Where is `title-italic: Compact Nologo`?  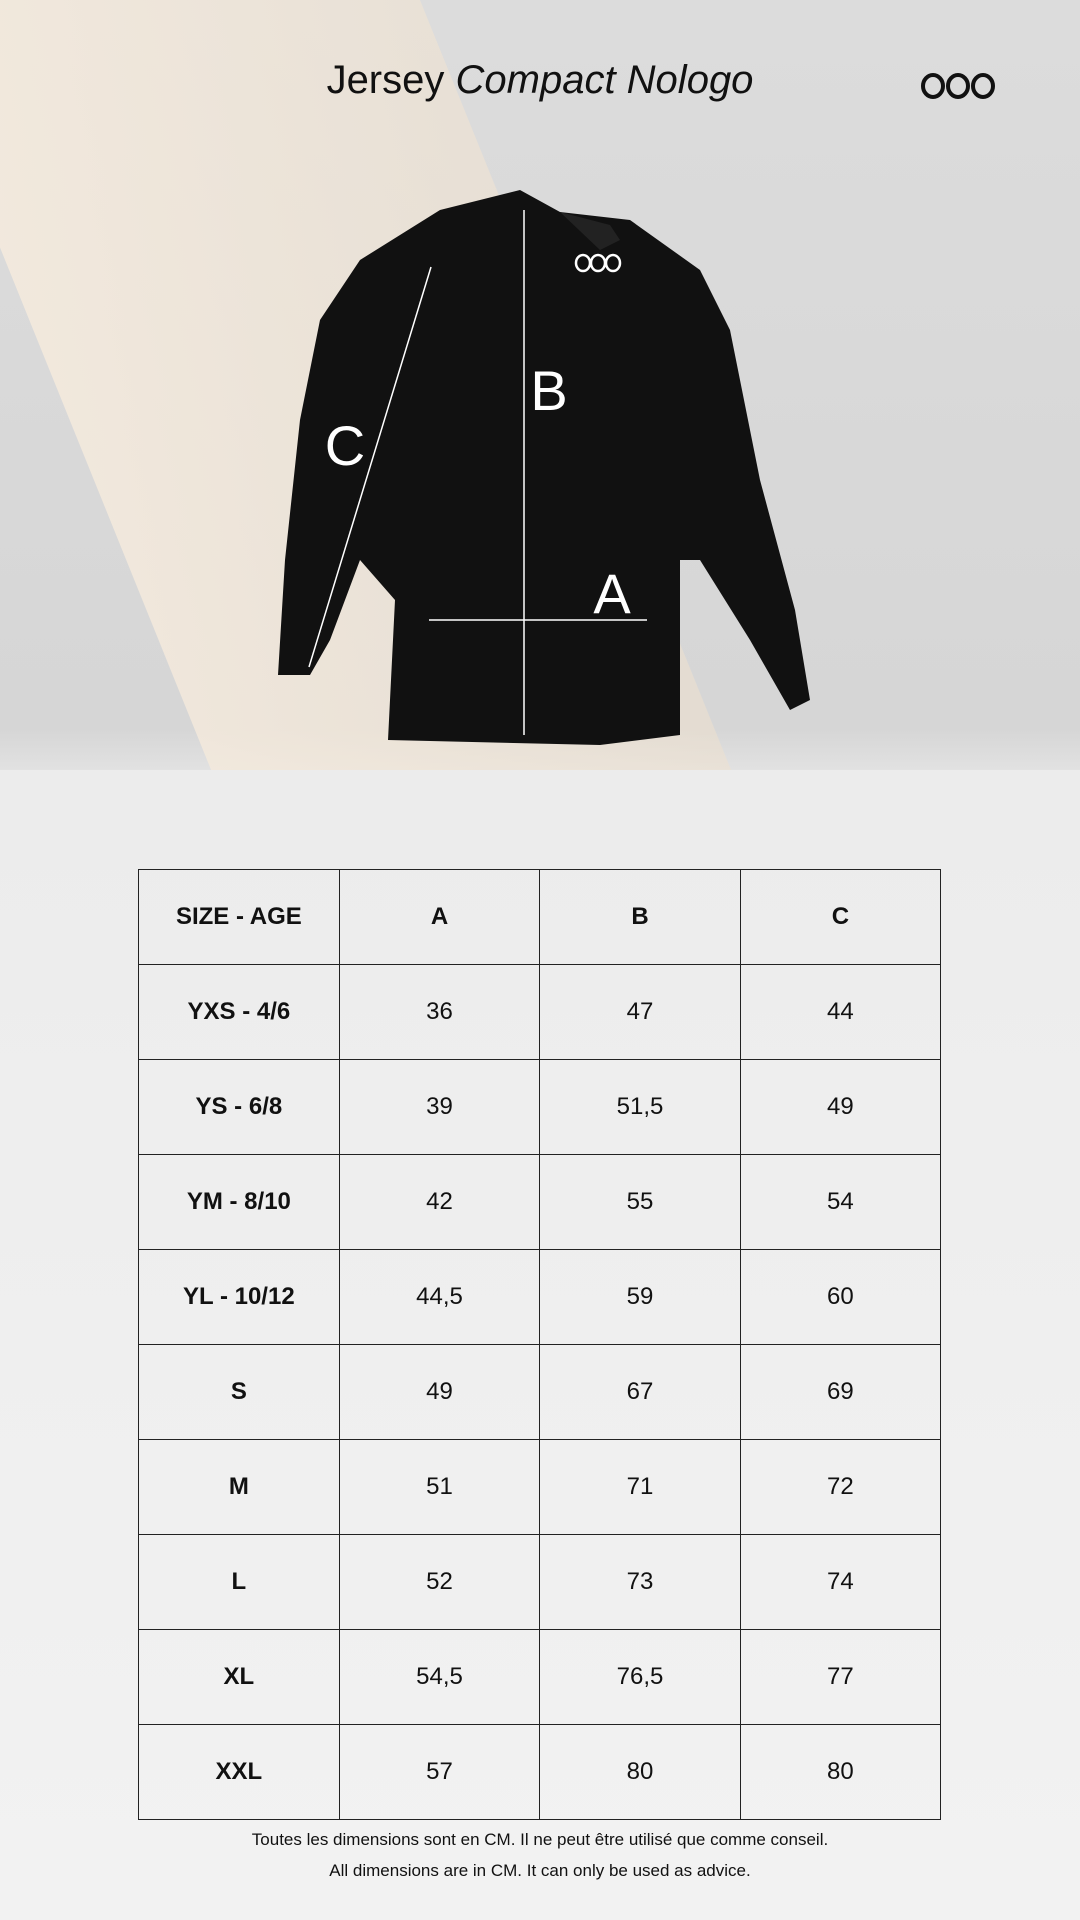
title-italic: Compact Nologo is located at coordinates (604, 80).